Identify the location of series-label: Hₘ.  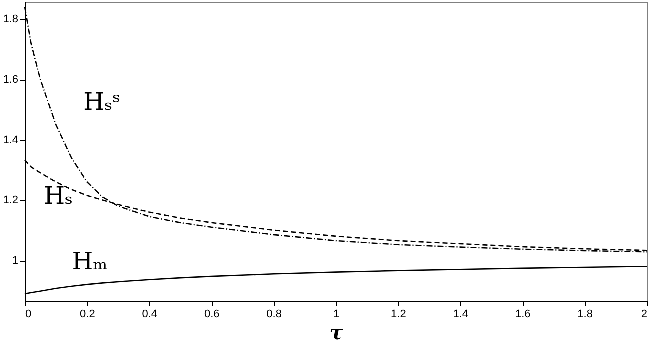
(90, 262).